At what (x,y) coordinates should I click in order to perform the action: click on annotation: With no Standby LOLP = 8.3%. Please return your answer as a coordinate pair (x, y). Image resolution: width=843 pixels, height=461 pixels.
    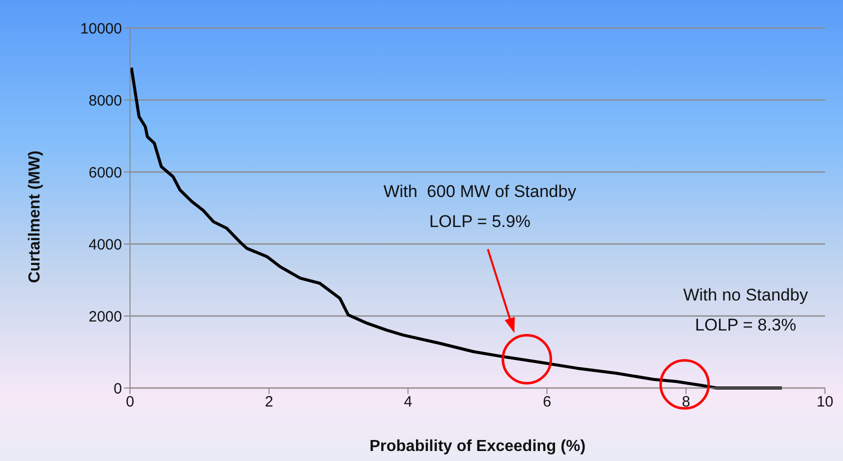
    Looking at the image, I should click on (745, 309).